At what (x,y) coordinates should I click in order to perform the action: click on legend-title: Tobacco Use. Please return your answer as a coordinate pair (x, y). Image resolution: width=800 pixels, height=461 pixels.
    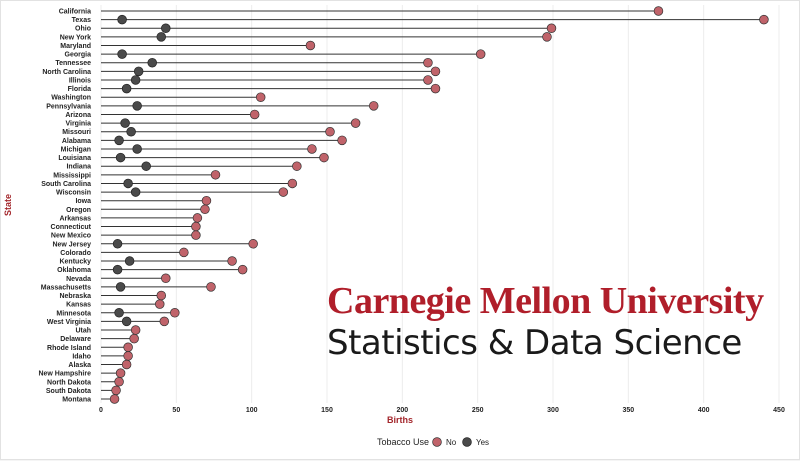
    Looking at the image, I should click on (403, 442).